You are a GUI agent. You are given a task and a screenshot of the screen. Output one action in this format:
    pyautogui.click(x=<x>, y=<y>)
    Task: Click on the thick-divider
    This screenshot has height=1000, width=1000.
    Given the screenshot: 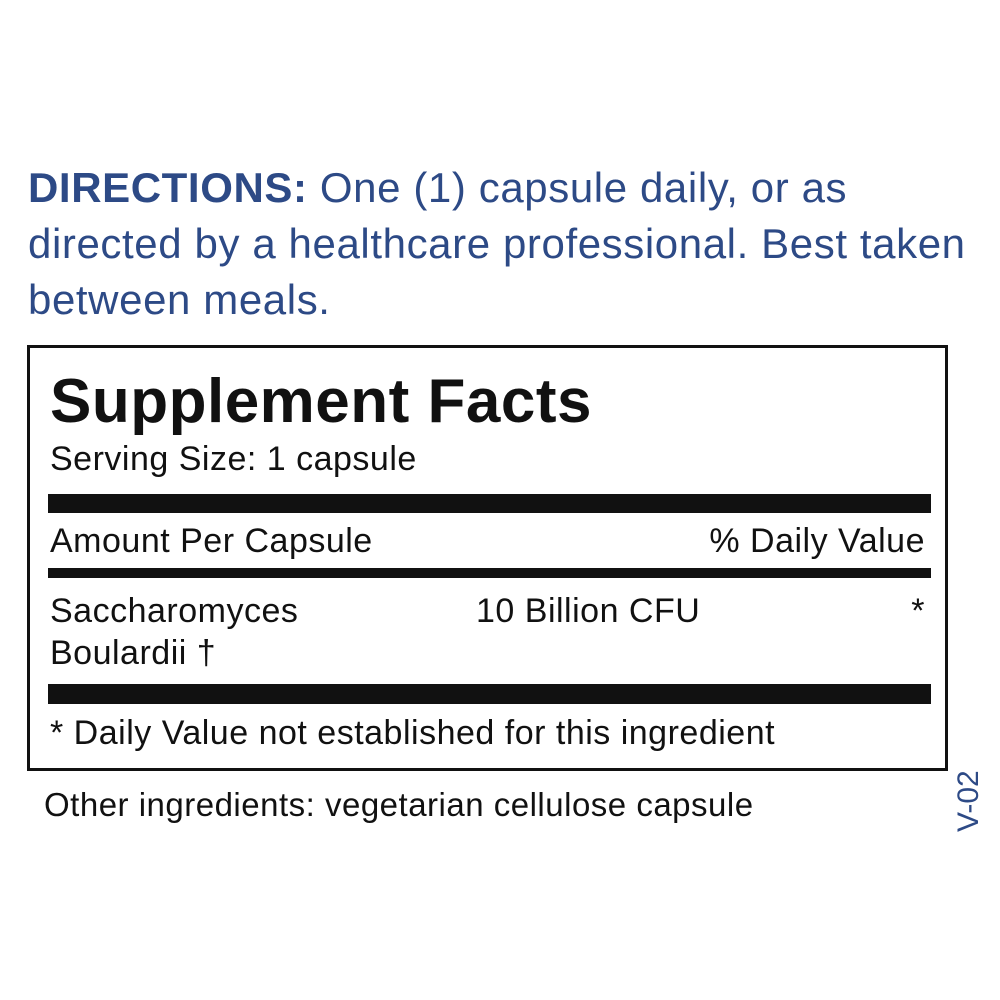 What is the action you would take?
    pyautogui.click(x=489, y=503)
    